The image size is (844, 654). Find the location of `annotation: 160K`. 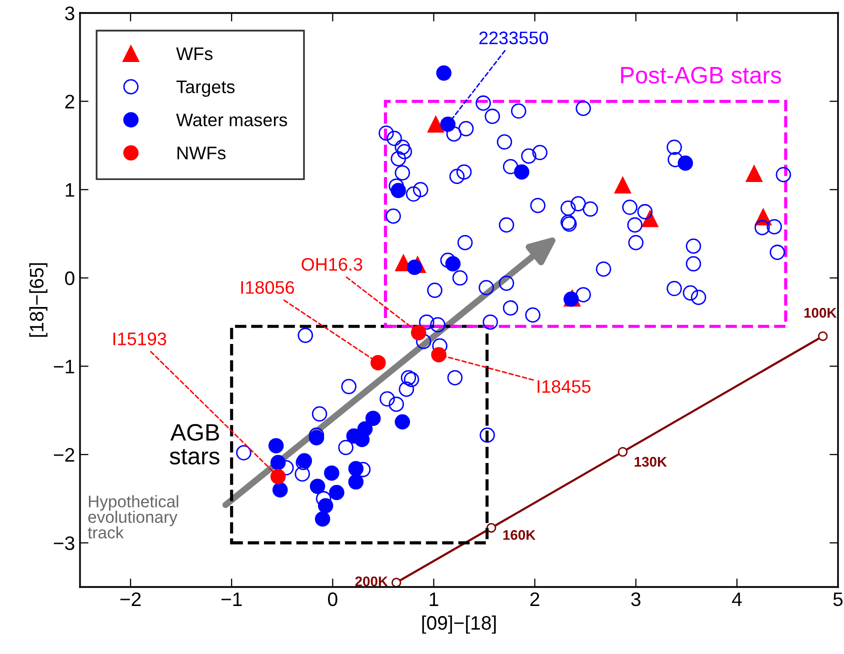

annotation: 160K is located at coordinates (519, 535).